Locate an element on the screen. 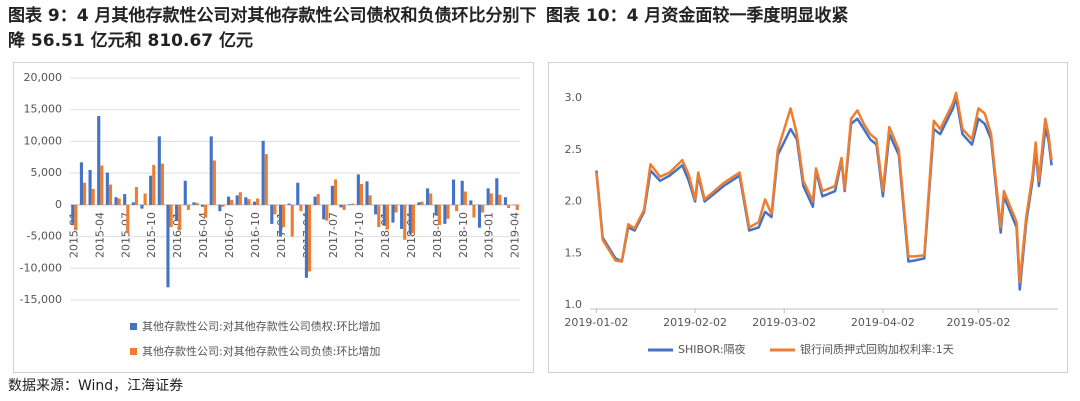  x-tick-label: 2015-04 is located at coordinates (99, 235).